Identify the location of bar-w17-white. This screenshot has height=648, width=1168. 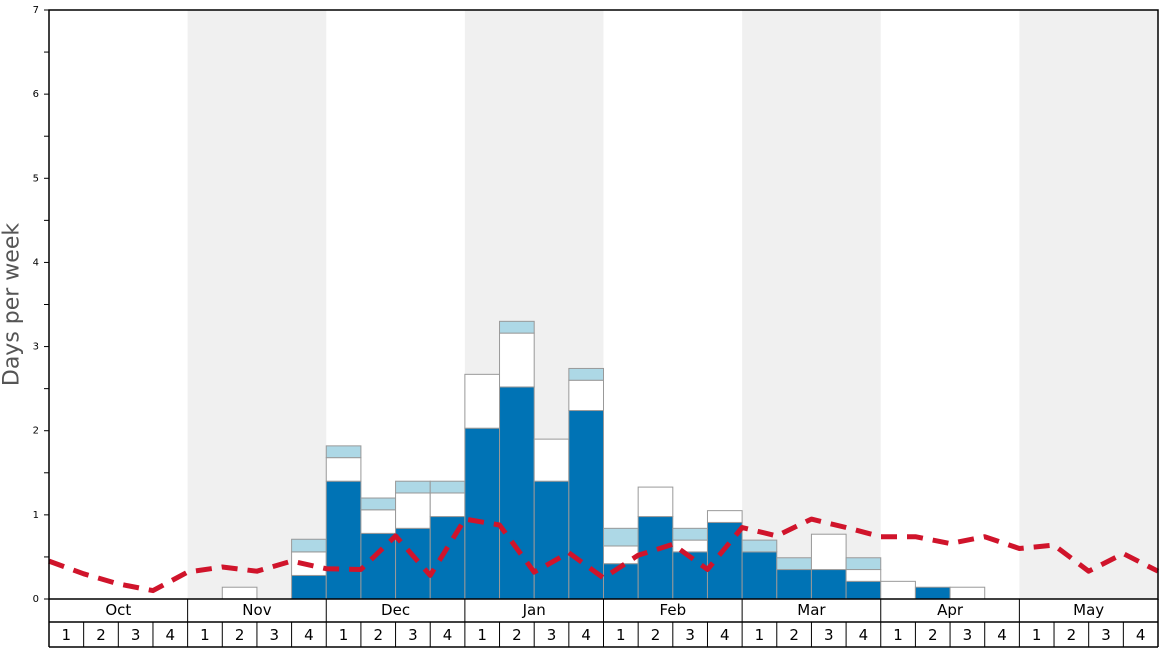
(621, 555).